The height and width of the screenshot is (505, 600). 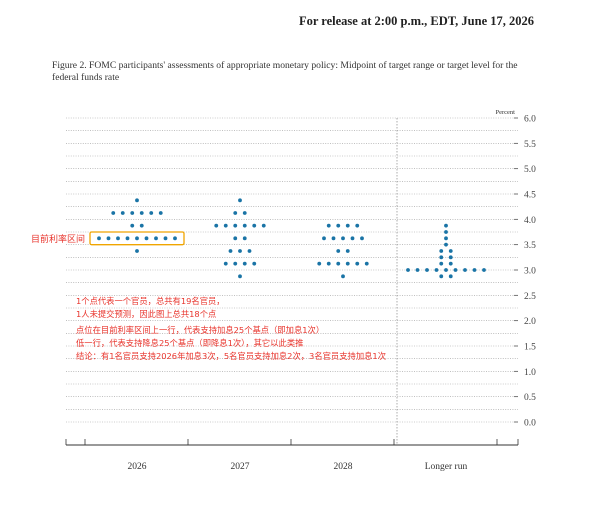 I want to click on current-range-highlight, so click(x=137, y=238).